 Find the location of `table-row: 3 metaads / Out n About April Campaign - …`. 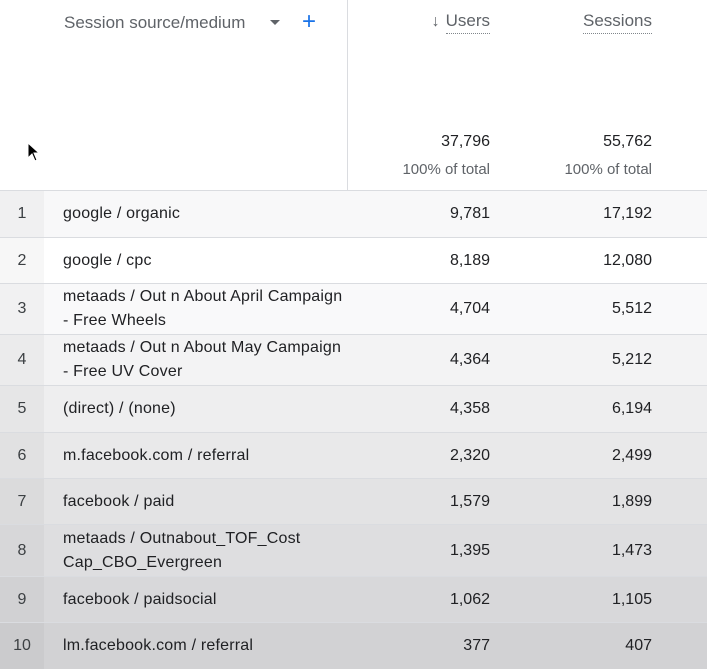

table-row: 3 metaads / Out n About April Campaign - … is located at coordinates (353, 308).